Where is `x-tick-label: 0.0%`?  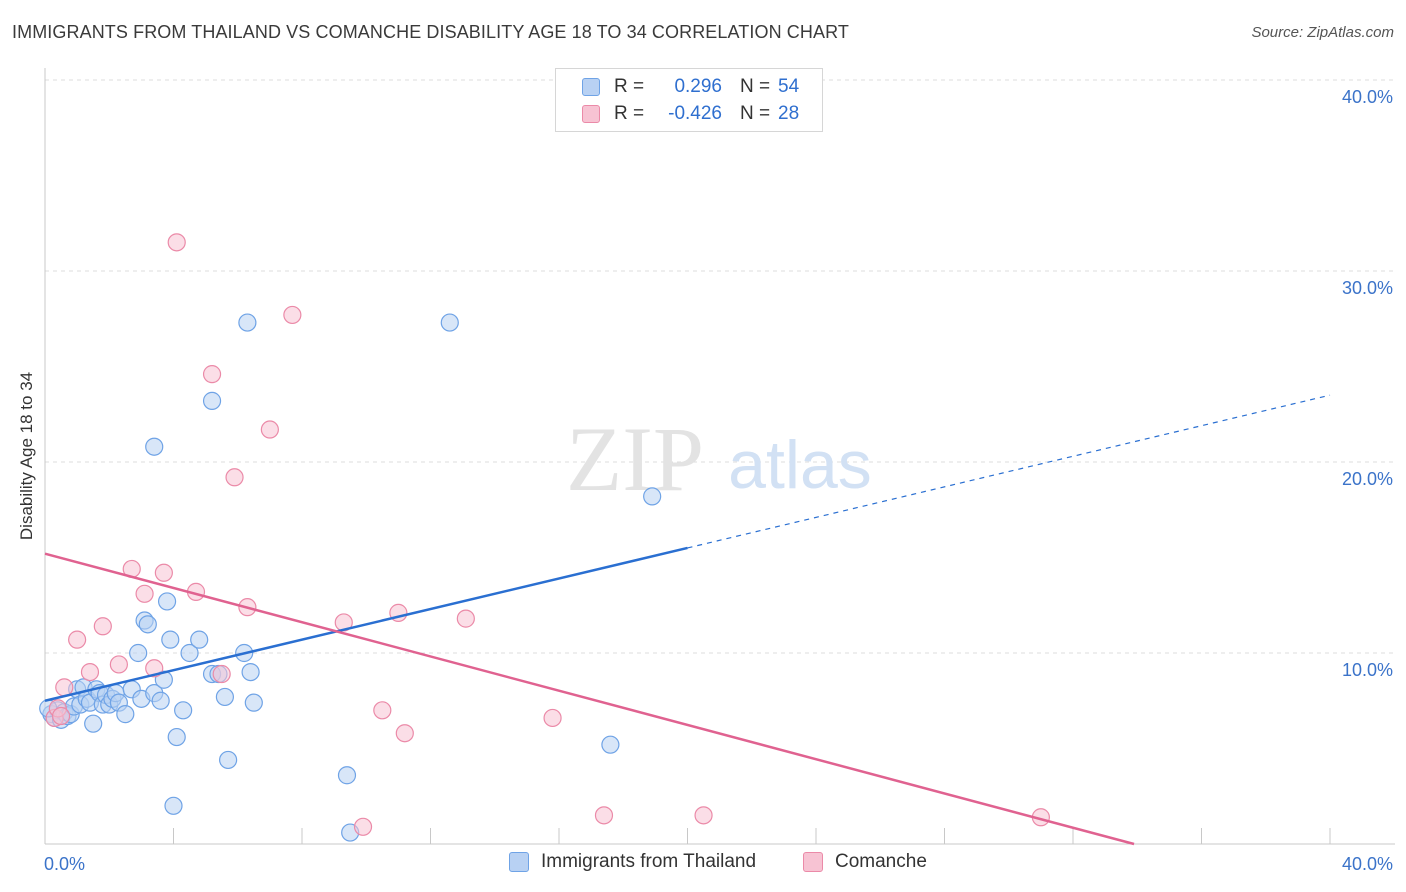 x-tick-label: 0.0% is located at coordinates (64, 864).